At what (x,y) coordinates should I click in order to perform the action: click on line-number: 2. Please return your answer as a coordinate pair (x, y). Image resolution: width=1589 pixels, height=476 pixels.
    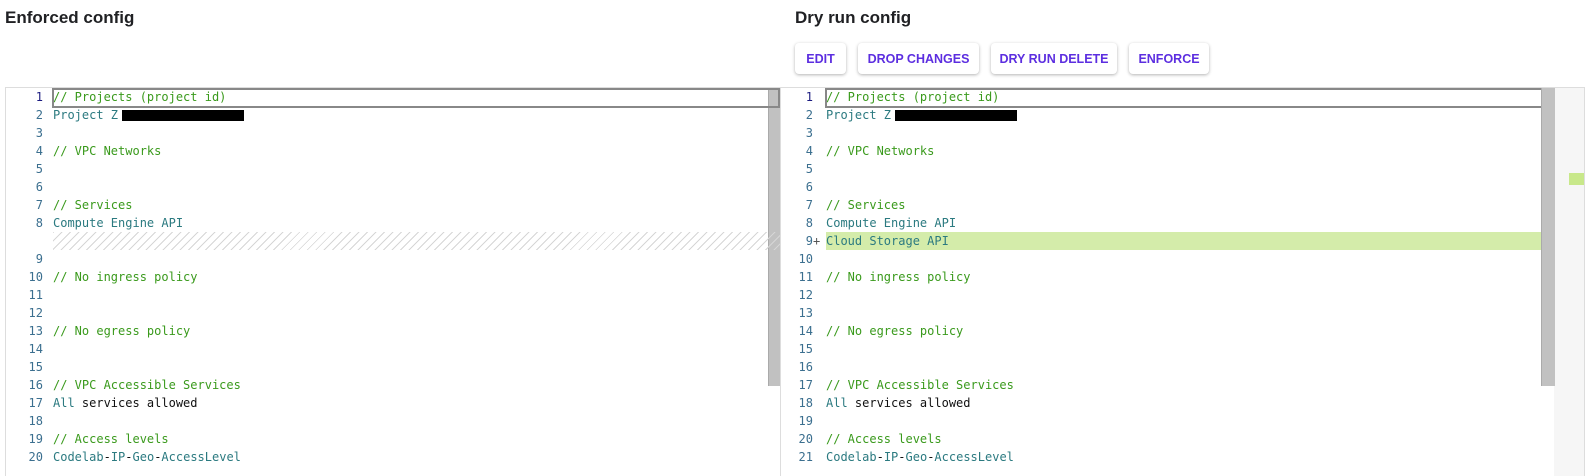
    Looking at the image, I should click on (39, 115).